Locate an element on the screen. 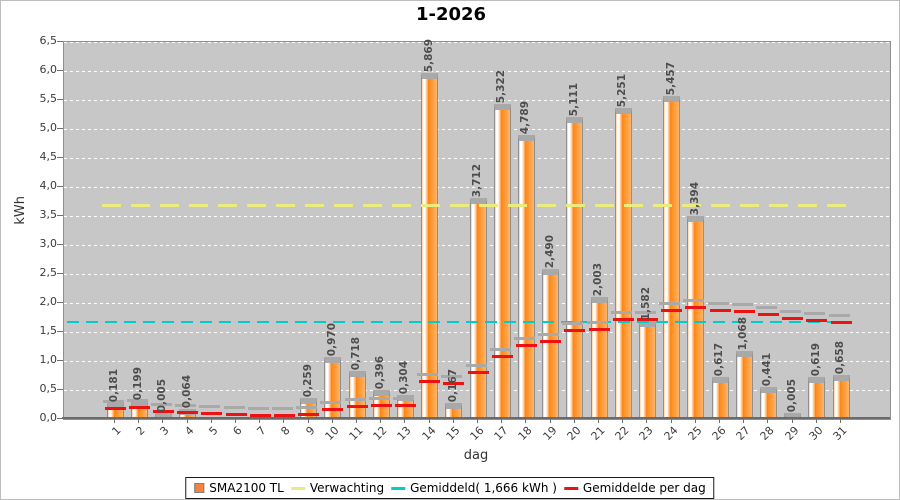  bar-value-label: 0,181 is located at coordinates (114, 385).